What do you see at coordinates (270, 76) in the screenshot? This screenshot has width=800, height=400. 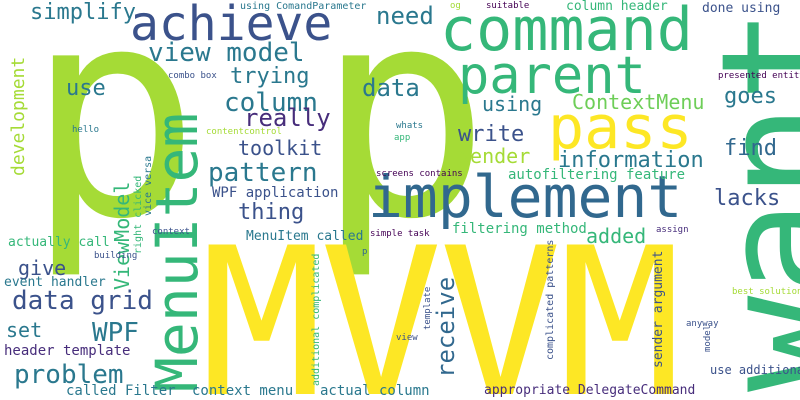 I see `word-trying: trying` at bounding box center [270, 76].